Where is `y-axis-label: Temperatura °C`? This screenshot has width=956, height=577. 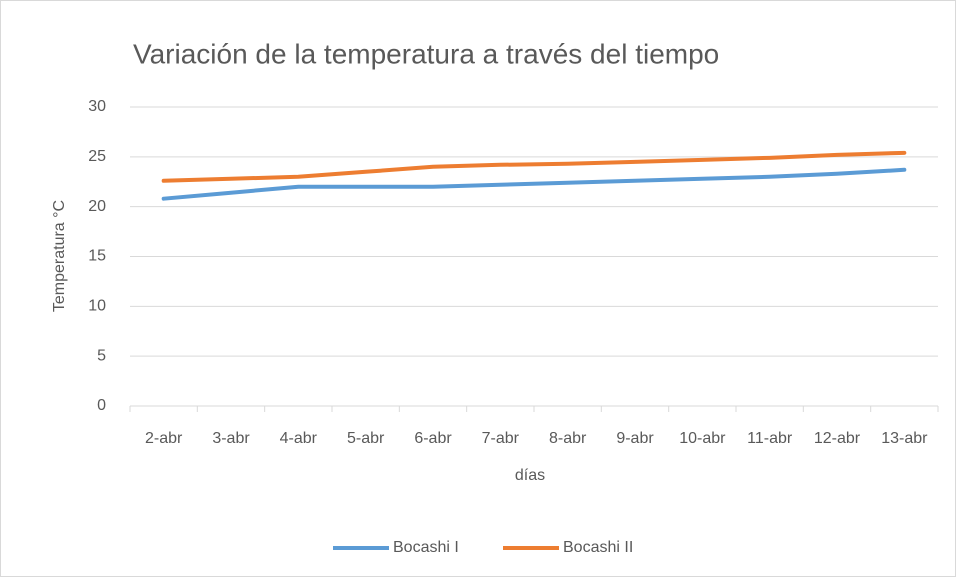
y-axis-label: Temperatura °C is located at coordinates (59, 256).